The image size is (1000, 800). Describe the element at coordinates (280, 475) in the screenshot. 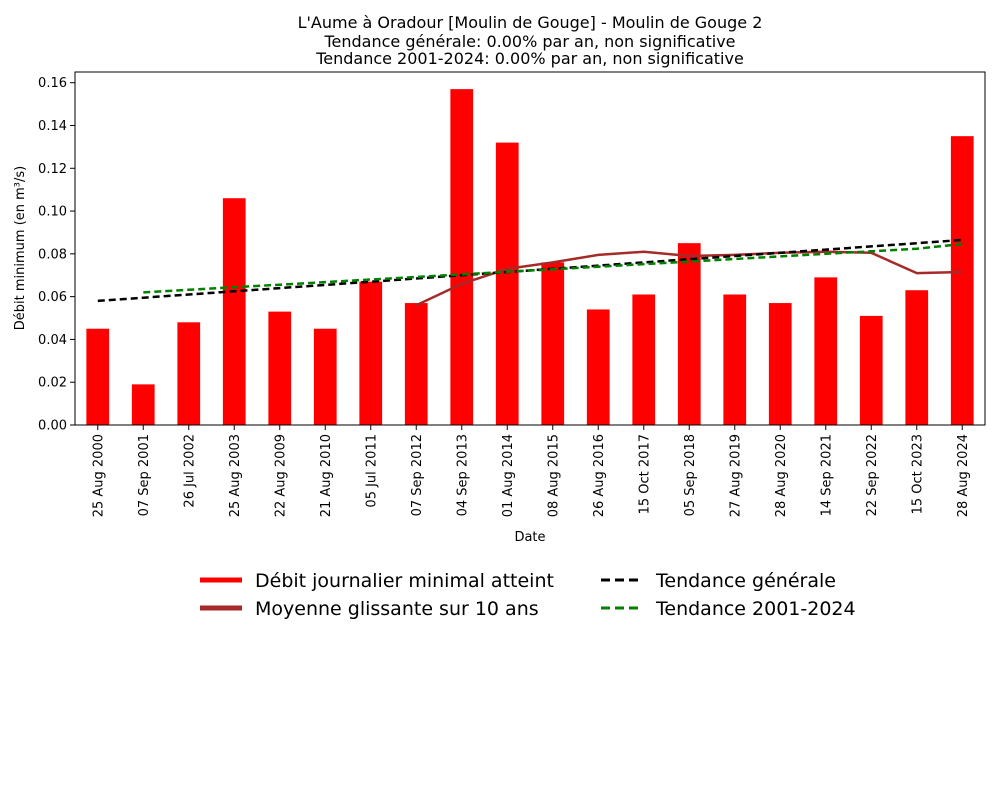

I see `x-tick-label: 22 Aug 2009` at that location.